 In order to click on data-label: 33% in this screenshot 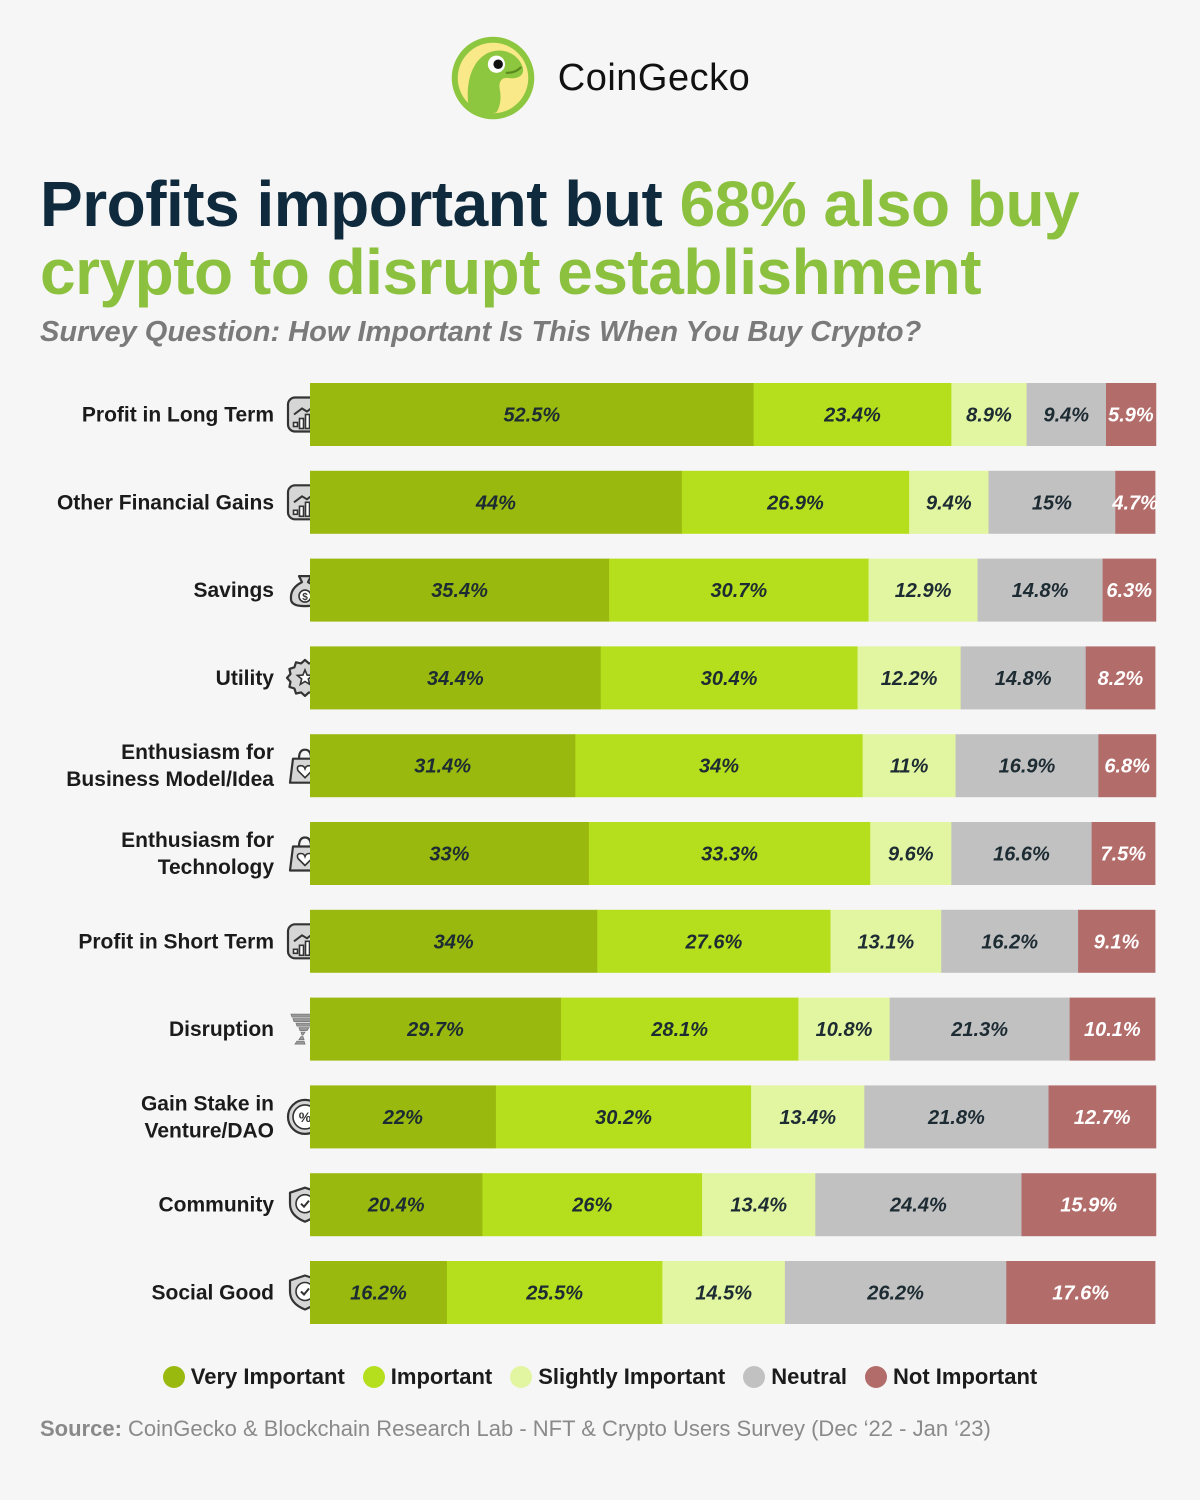, I will do `click(449, 855)`.